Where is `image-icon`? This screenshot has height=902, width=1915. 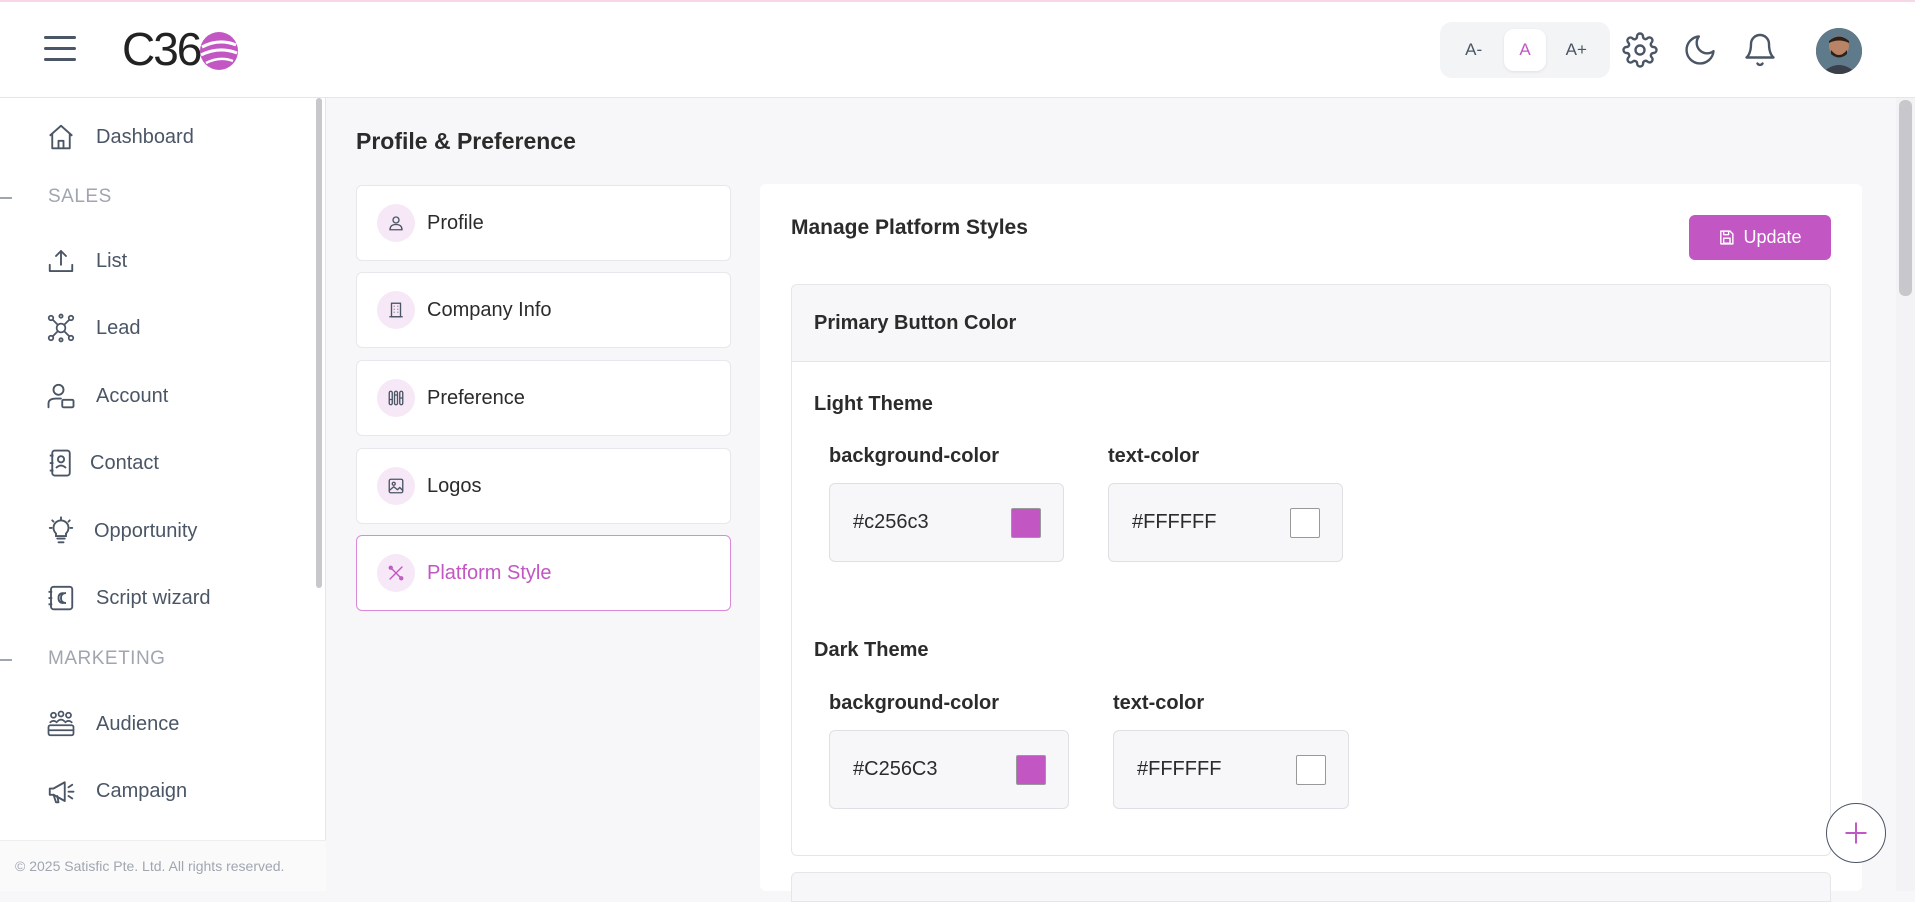
image-icon is located at coordinates (396, 486).